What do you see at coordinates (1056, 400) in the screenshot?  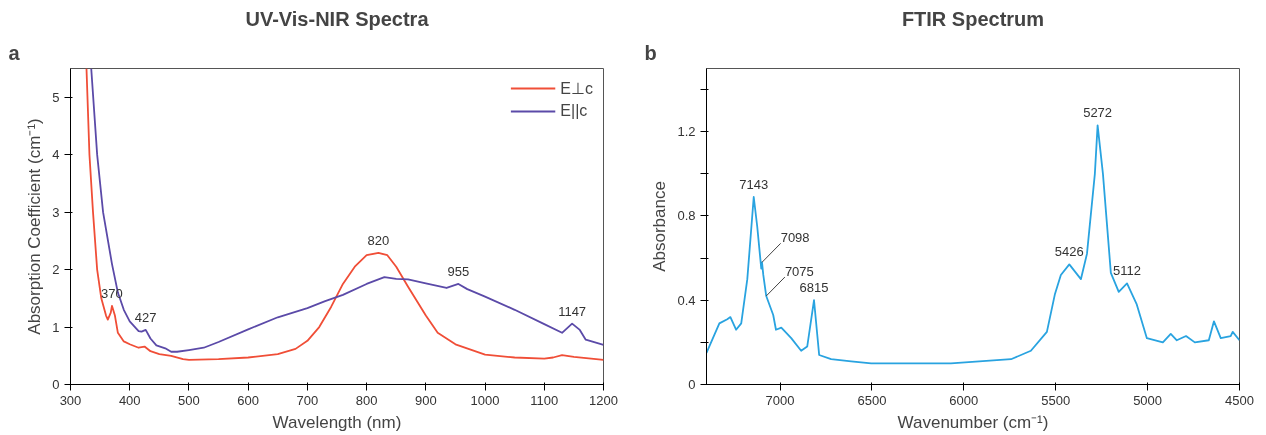 I see `x-tick-label: 5500` at bounding box center [1056, 400].